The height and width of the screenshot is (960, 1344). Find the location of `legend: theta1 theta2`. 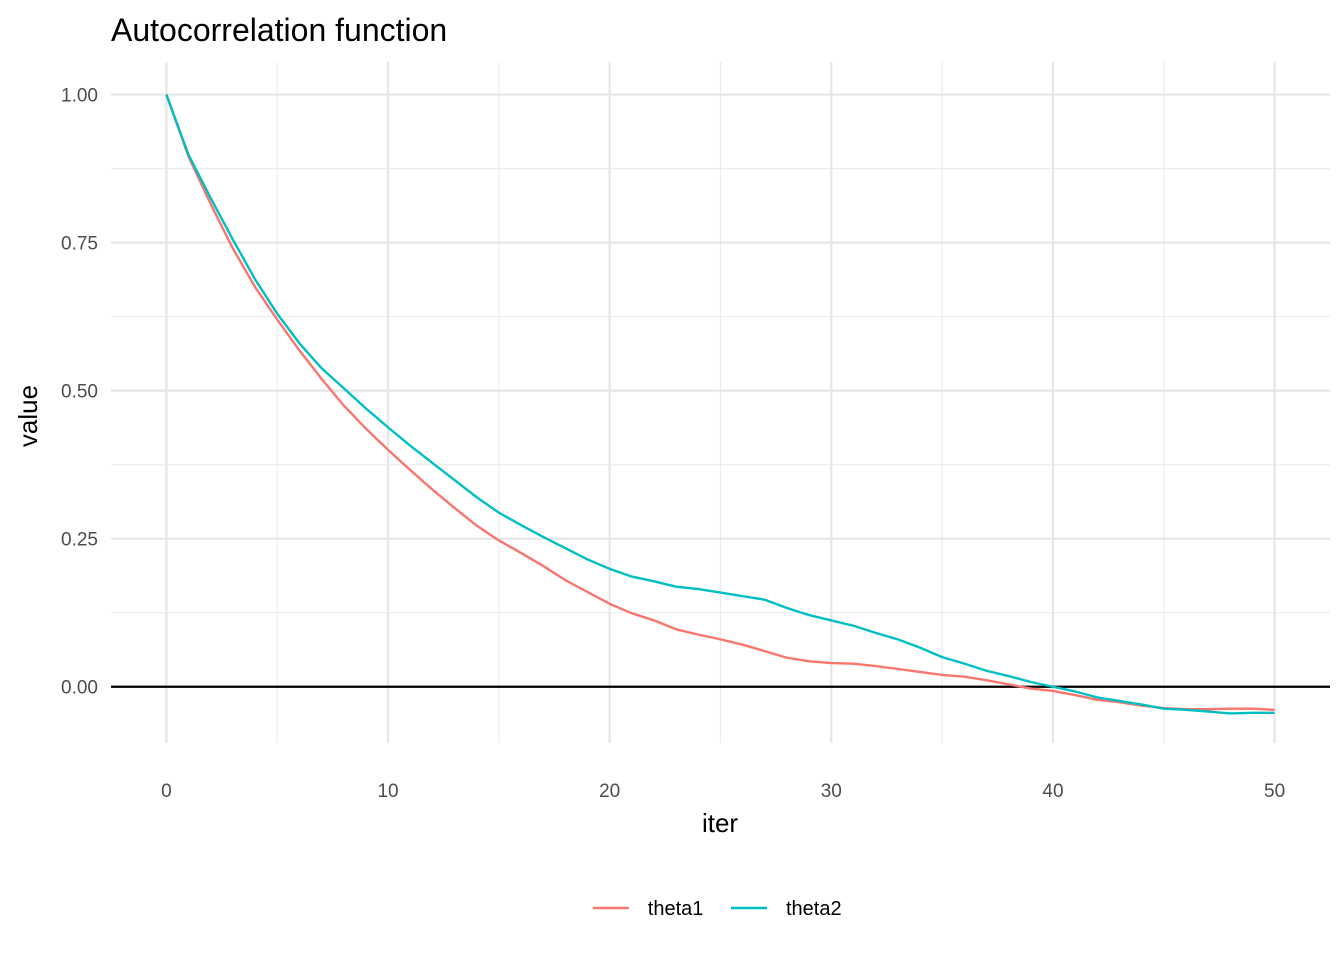

legend: theta1 theta2 is located at coordinates (717, 909).